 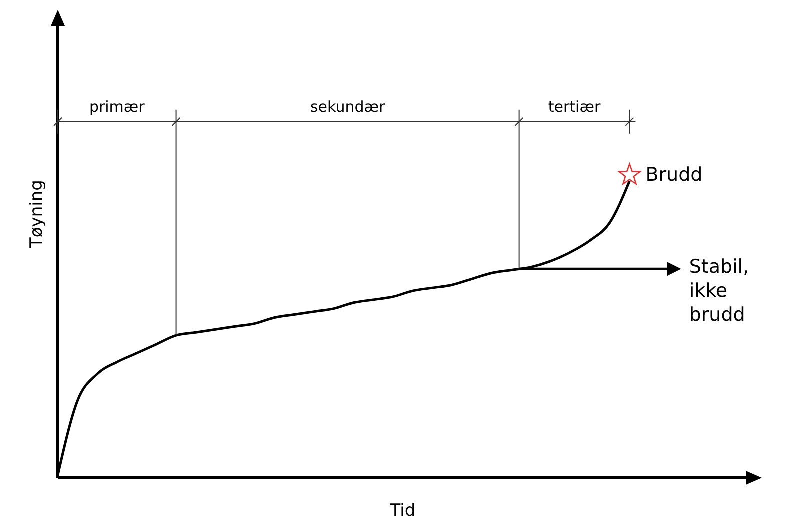 I want to click on annotation: Brudd, so click(x=674, y=175).